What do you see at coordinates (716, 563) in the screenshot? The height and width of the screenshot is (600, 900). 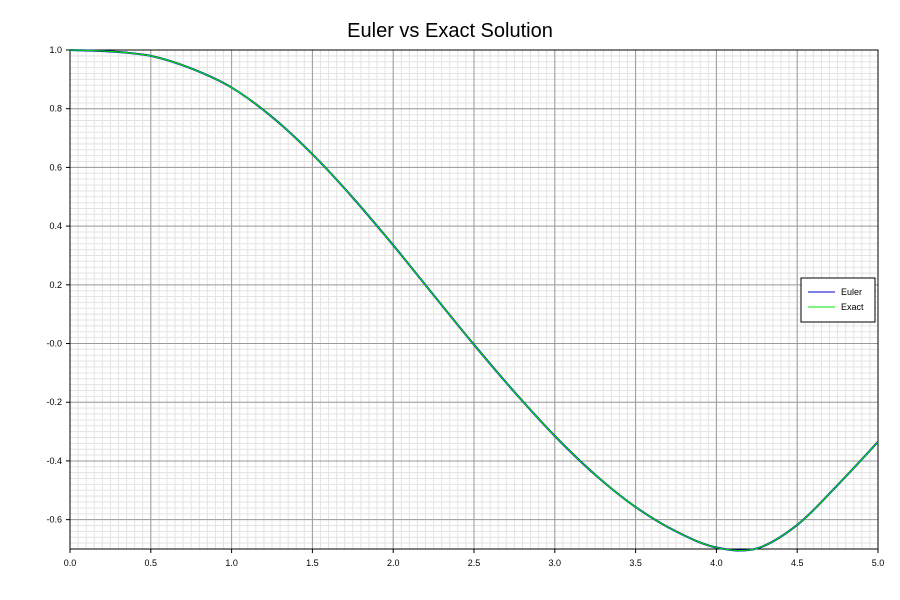 I see `x-tick-label: 4.0` at bounding box center [716, 563].